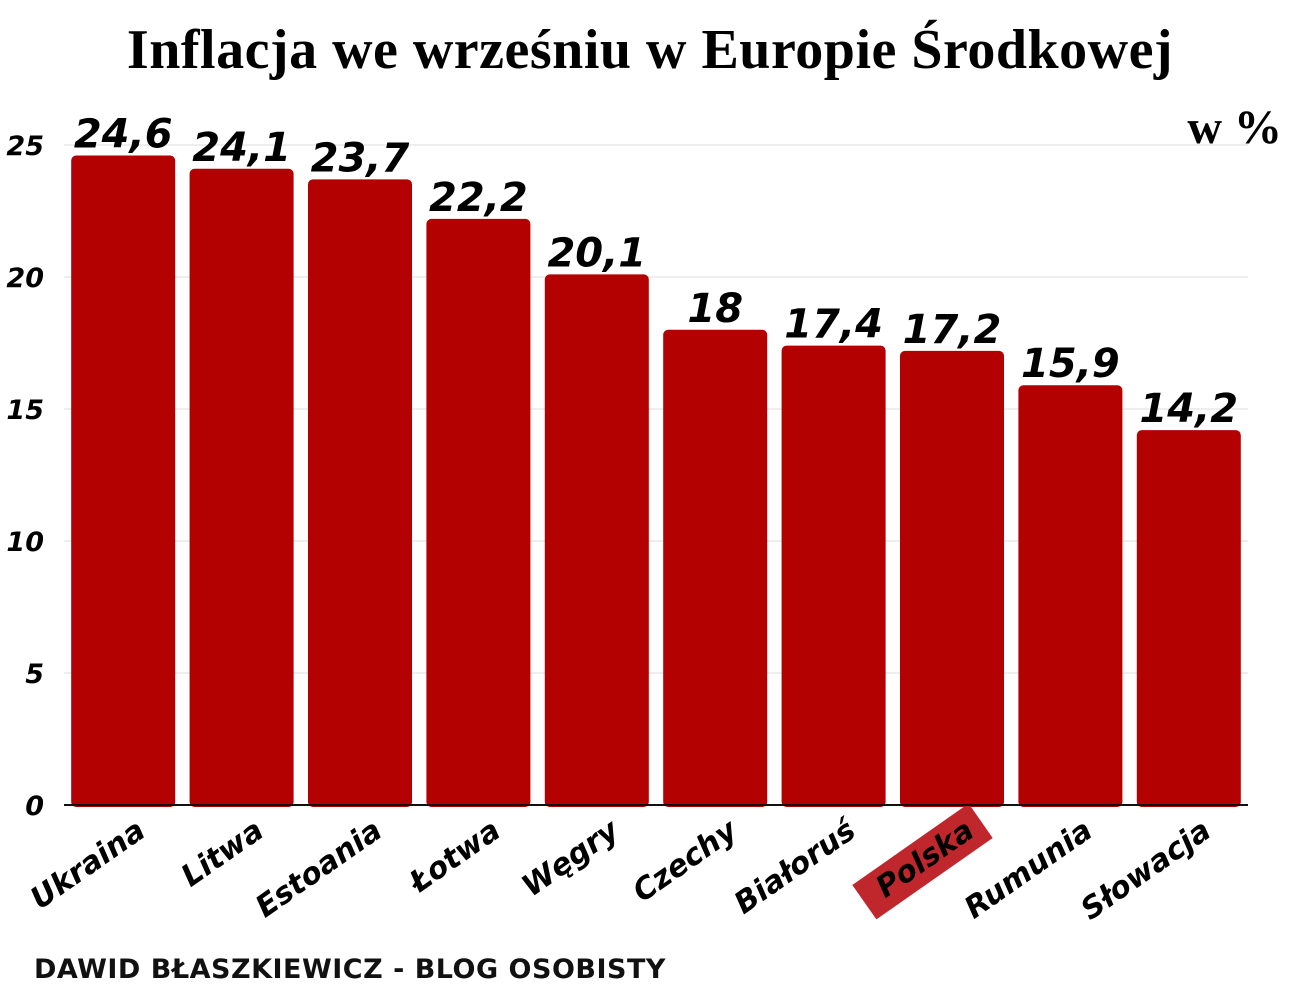 The width and height of the screenshot is (1300, 1000). I want to click on category-label-group: Litwa, so click(222, 853).